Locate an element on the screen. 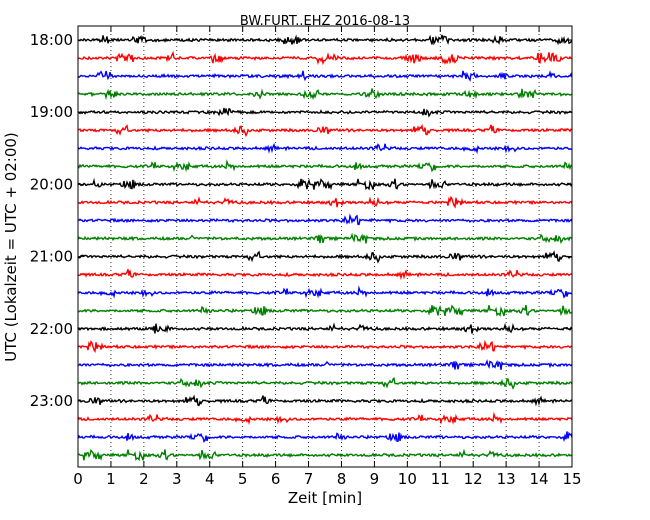 This screenshot has height=520, width=650. chart-title: BW.FURT..EHZ 2016-08-13 is located at coordinates (325, 21).